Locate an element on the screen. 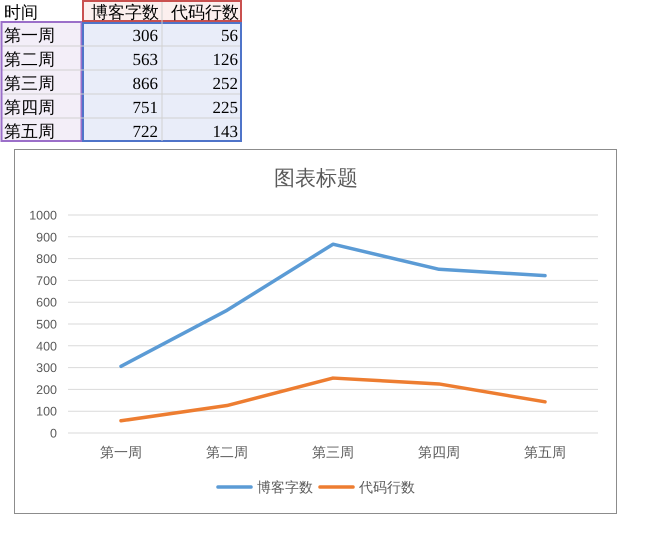 The height and width of the screenshot is (541, 645). y-tick-label: 300 is located at coordinates (46, 368).